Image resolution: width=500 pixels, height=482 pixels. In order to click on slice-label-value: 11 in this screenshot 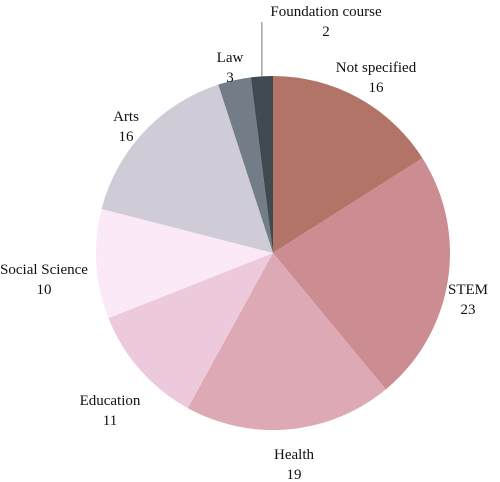, I will do `click(110, 421)`.